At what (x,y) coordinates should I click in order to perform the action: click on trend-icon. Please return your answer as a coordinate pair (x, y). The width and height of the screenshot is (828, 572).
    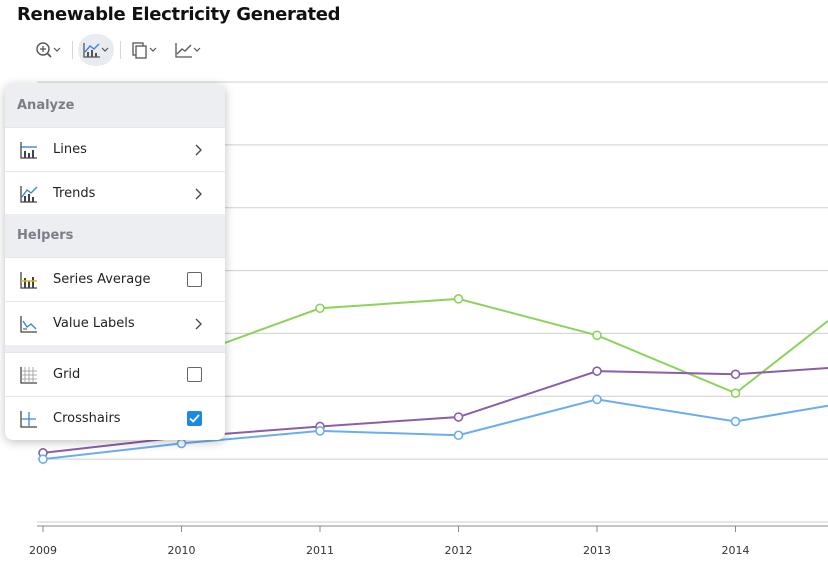
    Looking at the image, I should click on (29, 194).